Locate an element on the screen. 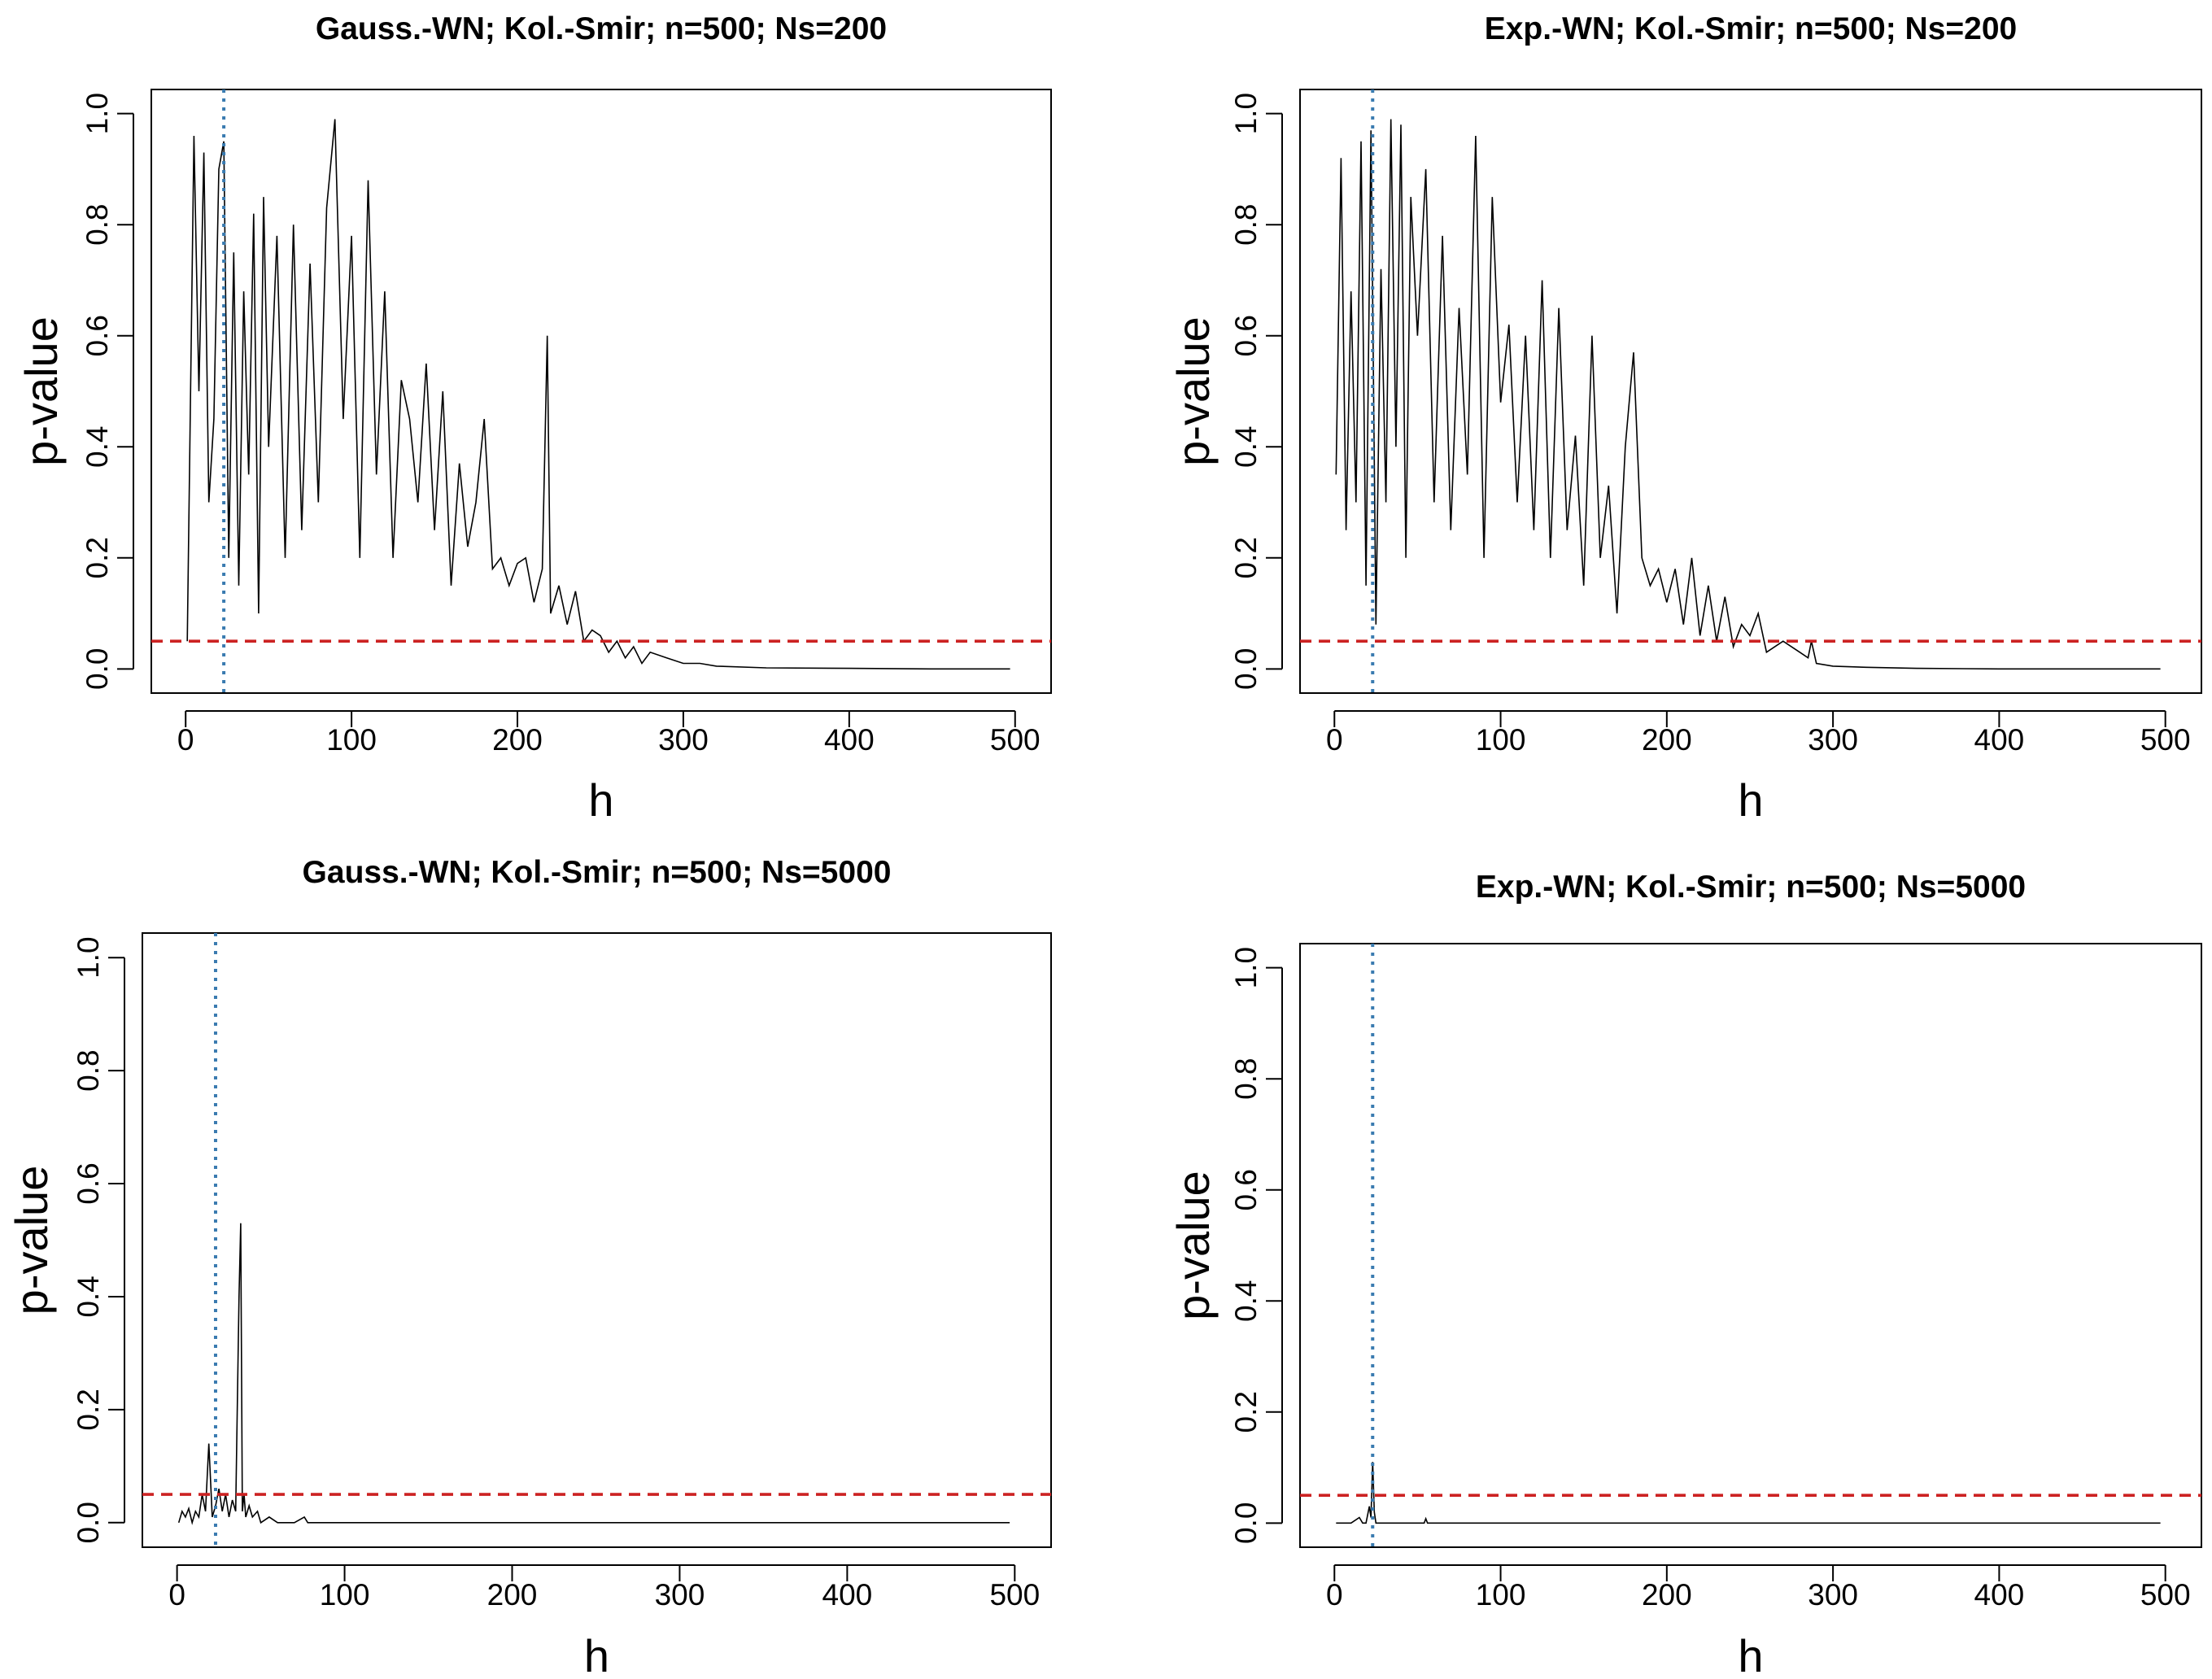 The image size is (2212, 1679). plot-title: Gauss.-WN; Kol.-Smir; n=500; Ns=200 is located at coordinates (601, 28).